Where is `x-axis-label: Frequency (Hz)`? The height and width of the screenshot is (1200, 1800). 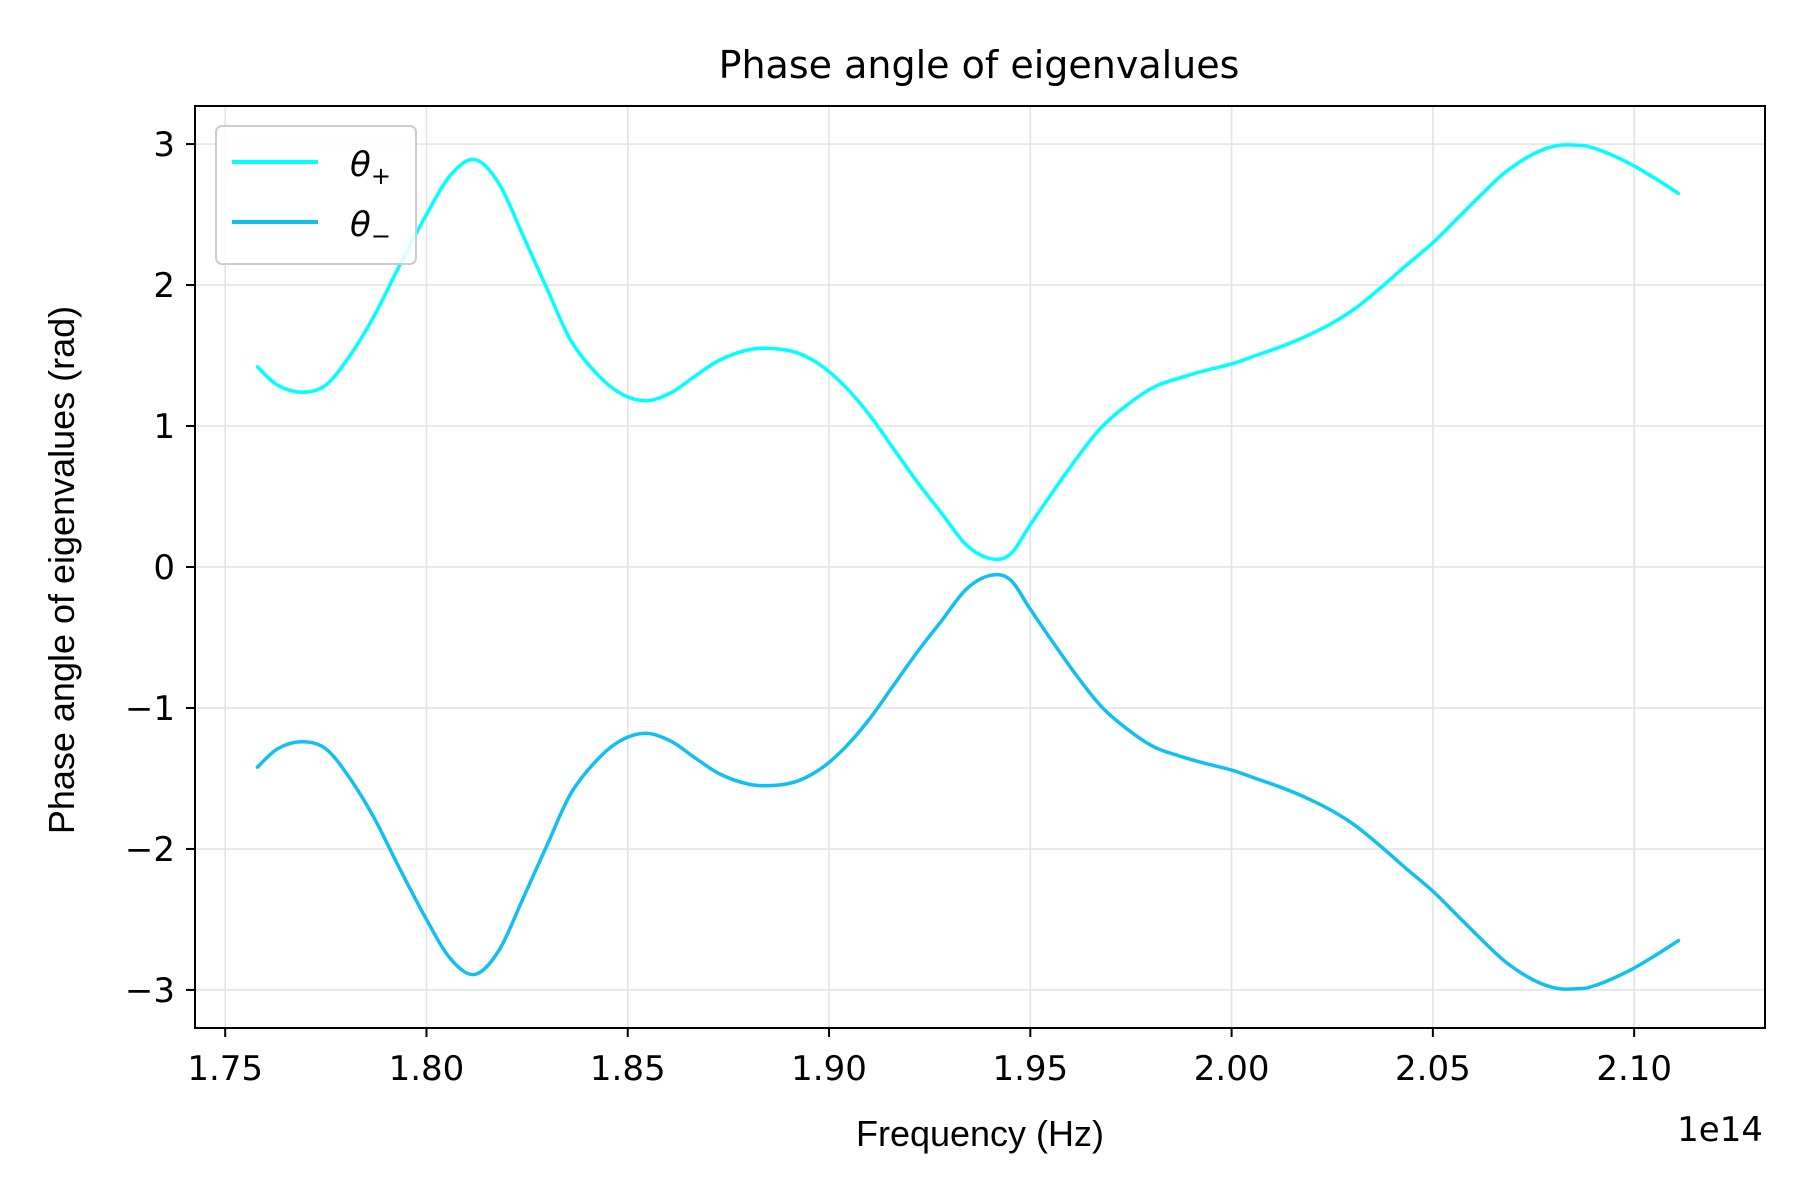
x-axis-label: Frequency (Hz) is located at coordinates (980, 1133).